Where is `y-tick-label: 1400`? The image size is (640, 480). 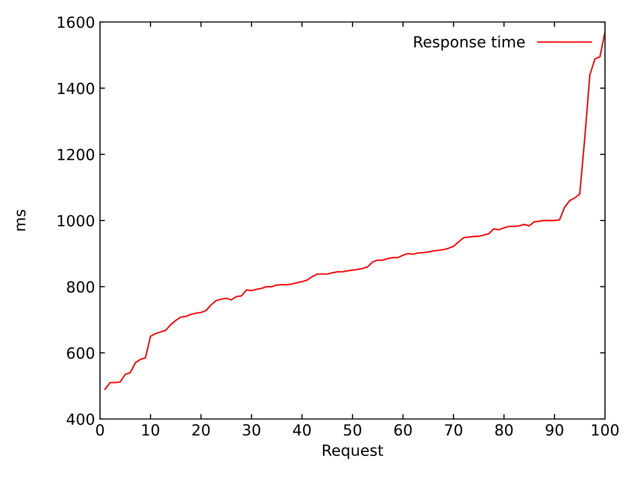
y-tick-label: 1400 is located at coordinates (76, 88).